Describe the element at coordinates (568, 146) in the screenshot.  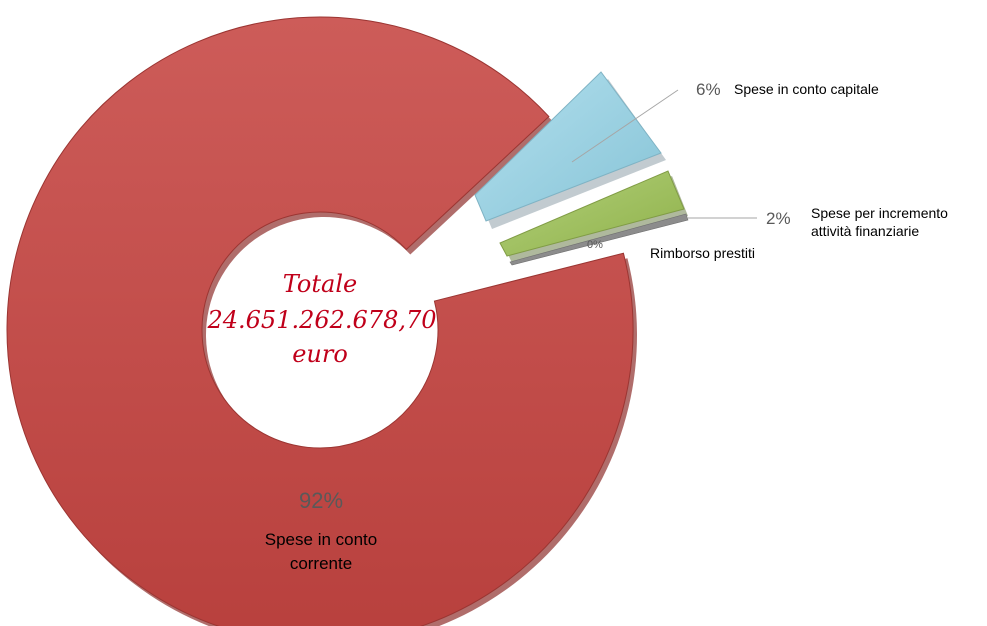
I see `slice-spese-capitale` at that location.